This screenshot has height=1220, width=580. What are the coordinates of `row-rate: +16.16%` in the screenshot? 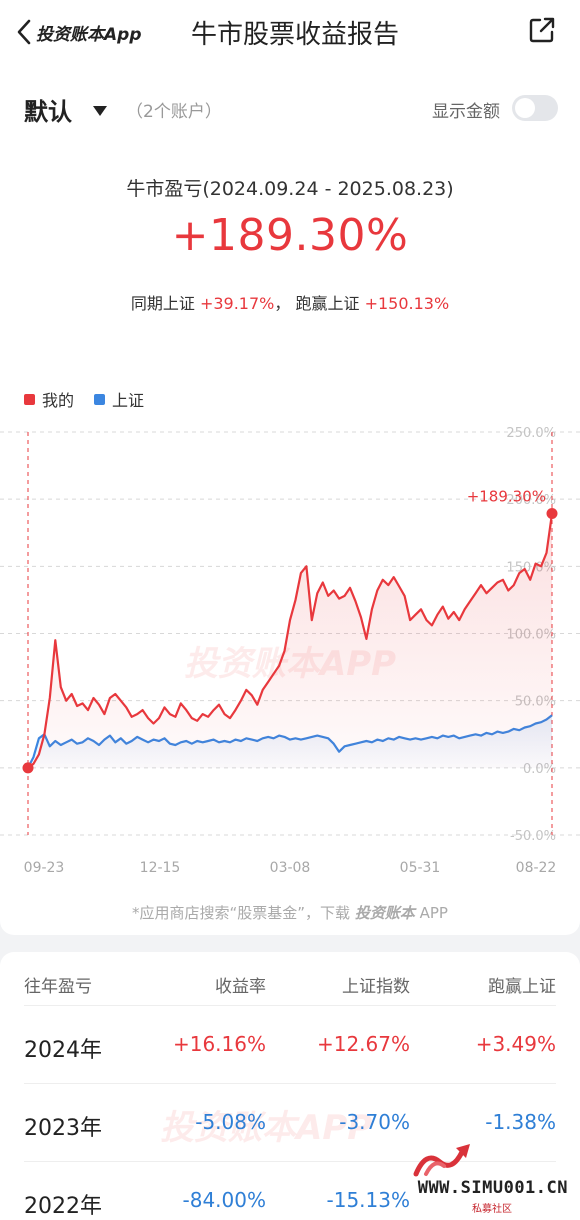 It's located at (219, 1044).